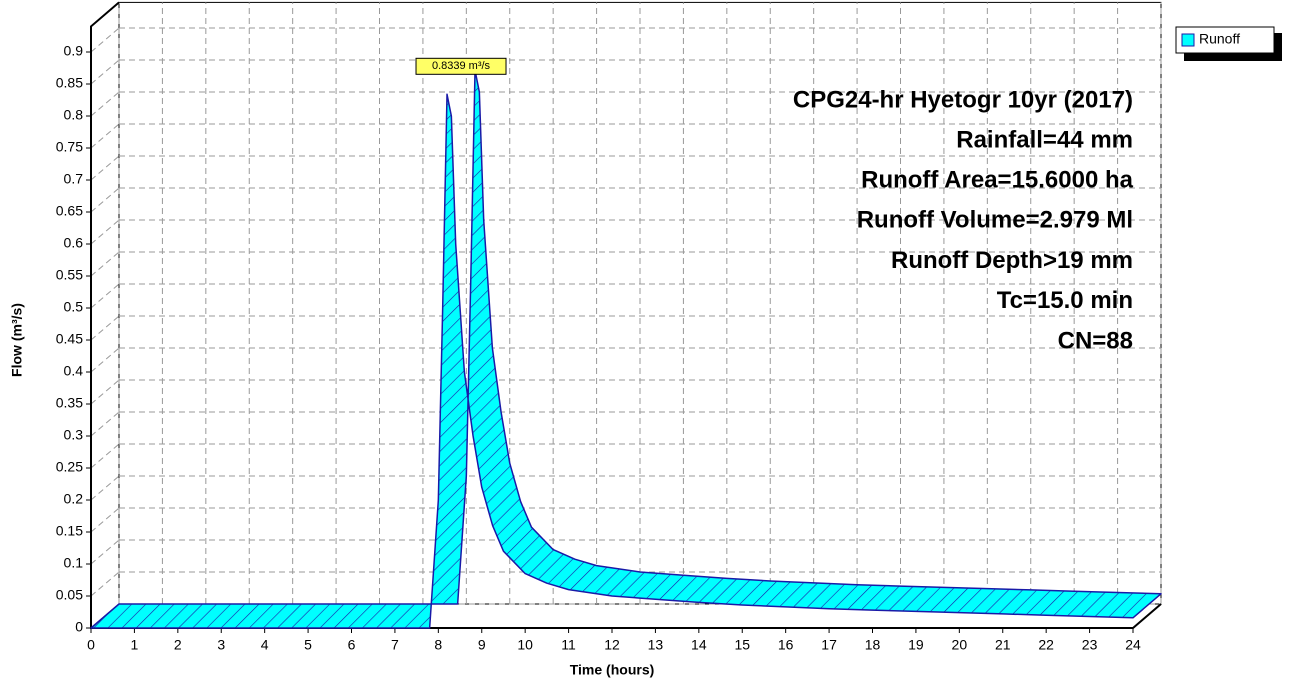 The width and height of the screenshot is (1294, 685). I want to click on y-tick-label: 0.4, so click(74, 371).